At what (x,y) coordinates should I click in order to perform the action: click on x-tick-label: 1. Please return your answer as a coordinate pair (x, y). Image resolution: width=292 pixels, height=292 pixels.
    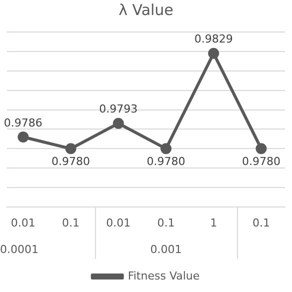
    Looking at the image, I should click on (214, 223).